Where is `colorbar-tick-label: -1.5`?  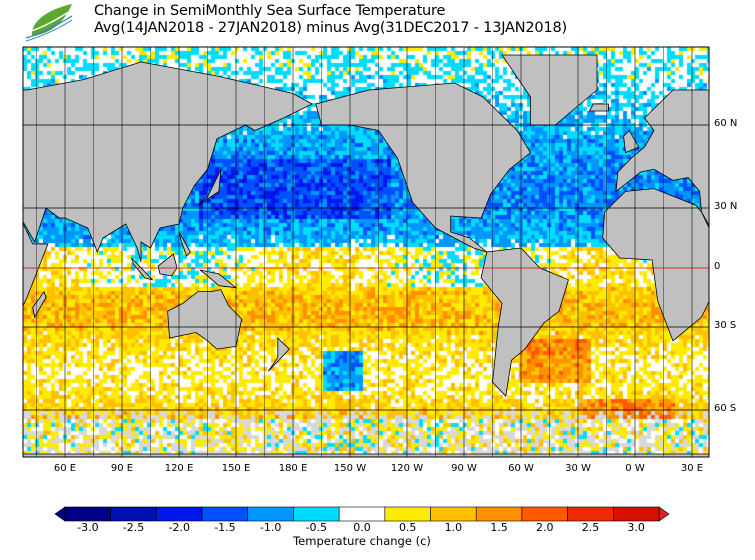
colorbar-tick-label: -1.5 is located at coordinates (225, 527).